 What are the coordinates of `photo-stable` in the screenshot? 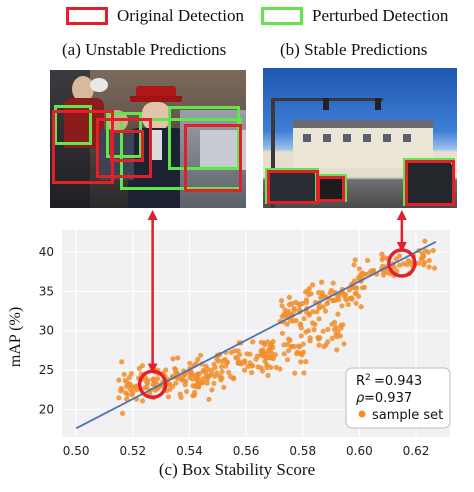 It's located at (360, 138).